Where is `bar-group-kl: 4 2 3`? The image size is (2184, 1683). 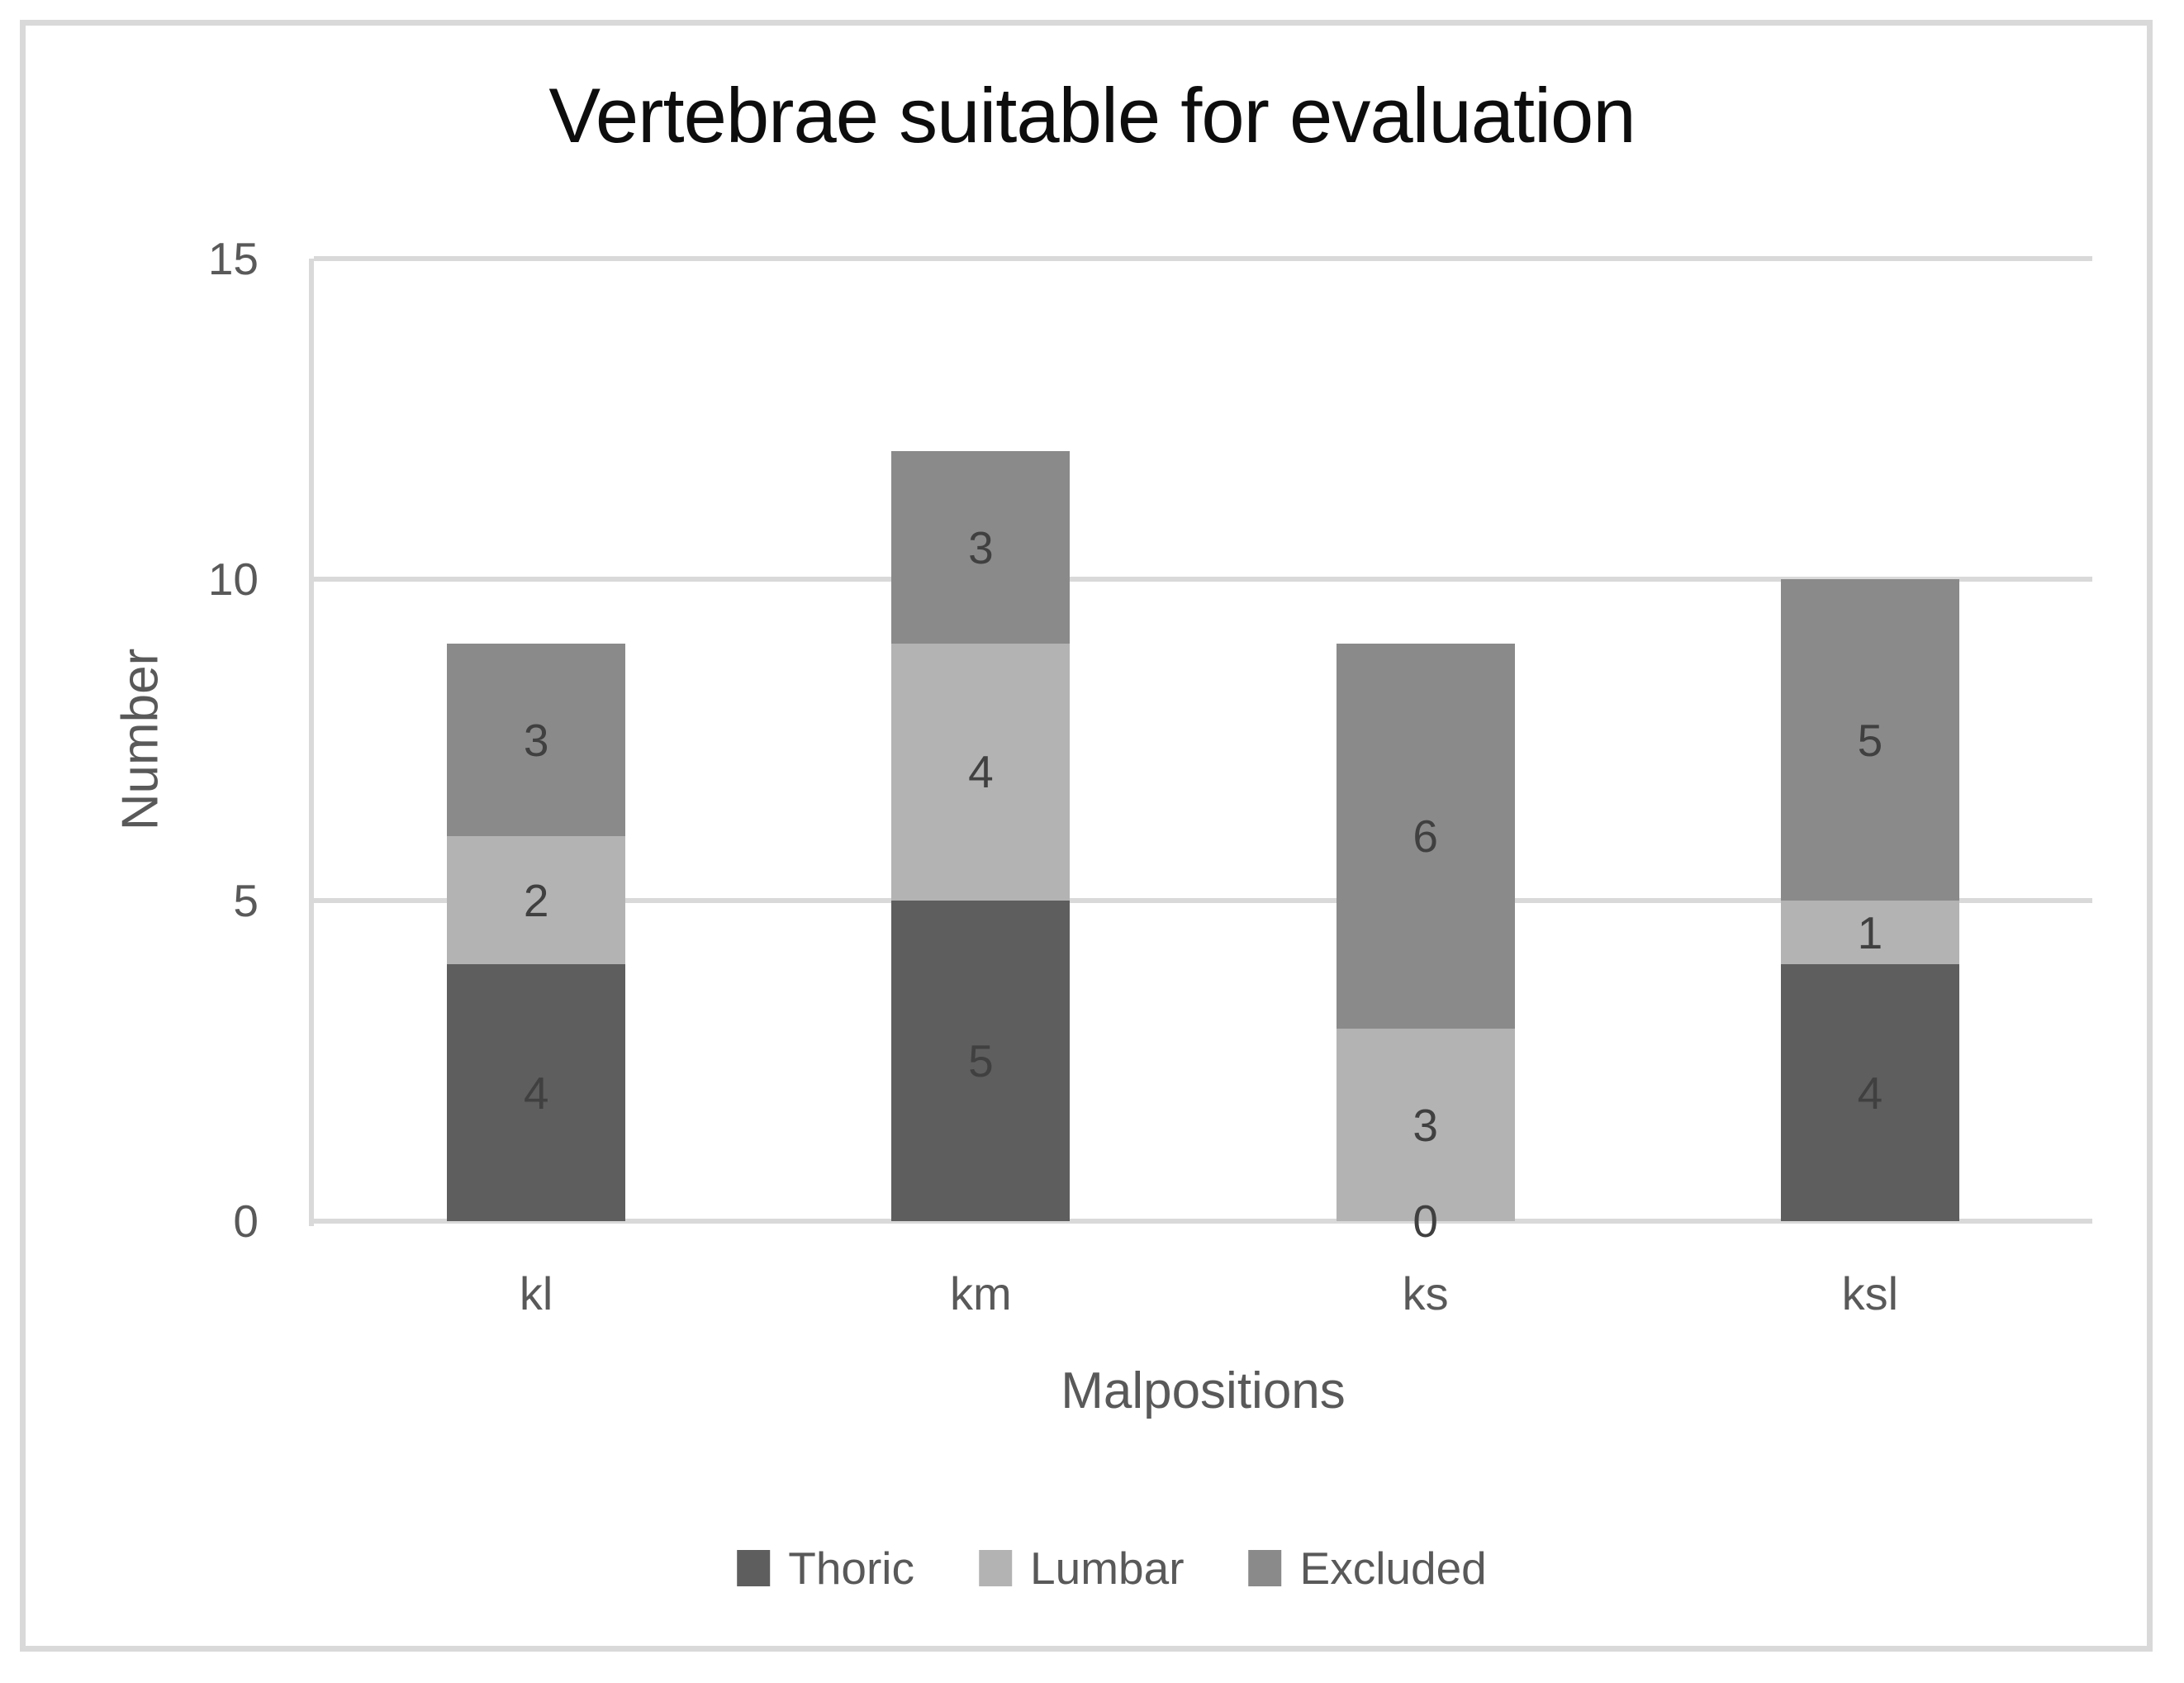 bar-group-kl: 4 2 3 is located at coordinates (536, 740).